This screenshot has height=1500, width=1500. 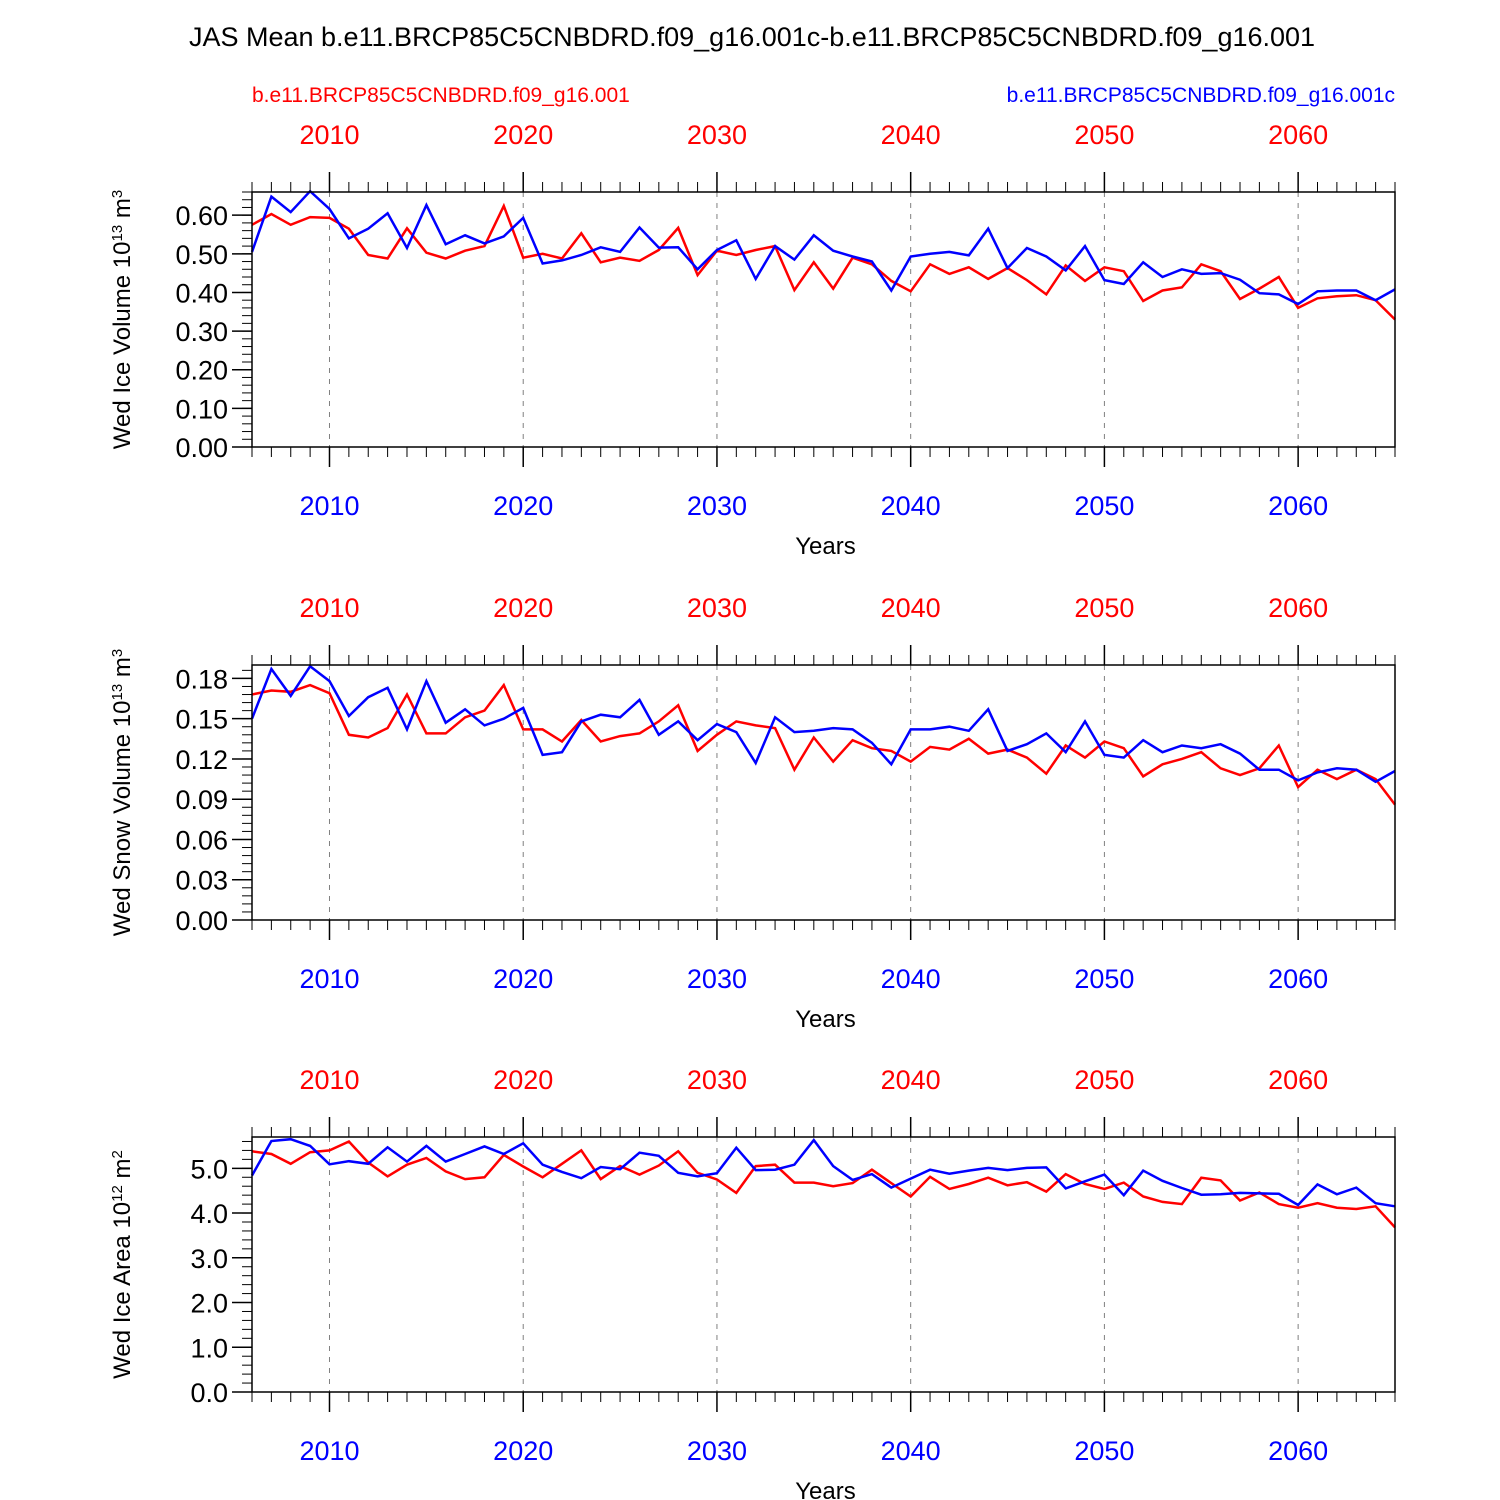 I want to click on y-axis-label: Wed Ice Volume 1013 m3, so click(x=123, y=319).